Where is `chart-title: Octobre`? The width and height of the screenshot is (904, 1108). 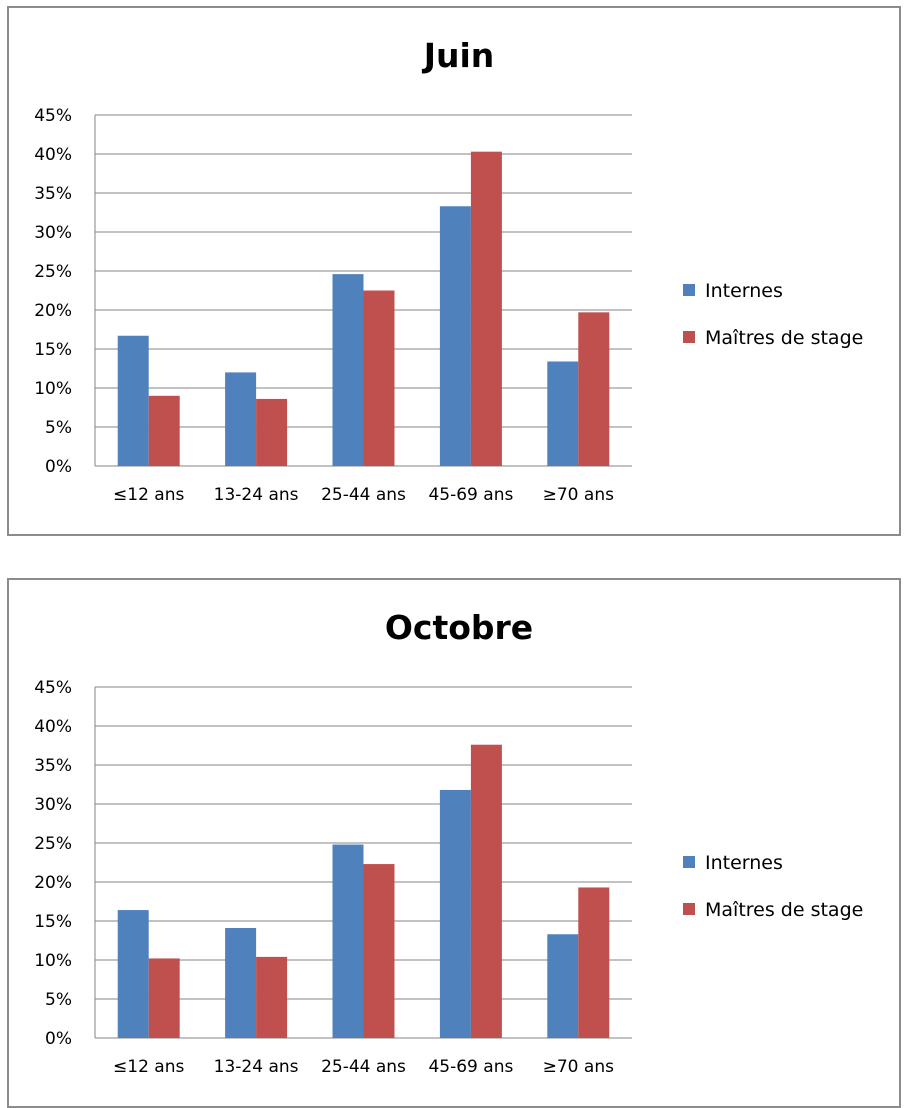
chart-title: Octobre is located at coordinates (459, 627).